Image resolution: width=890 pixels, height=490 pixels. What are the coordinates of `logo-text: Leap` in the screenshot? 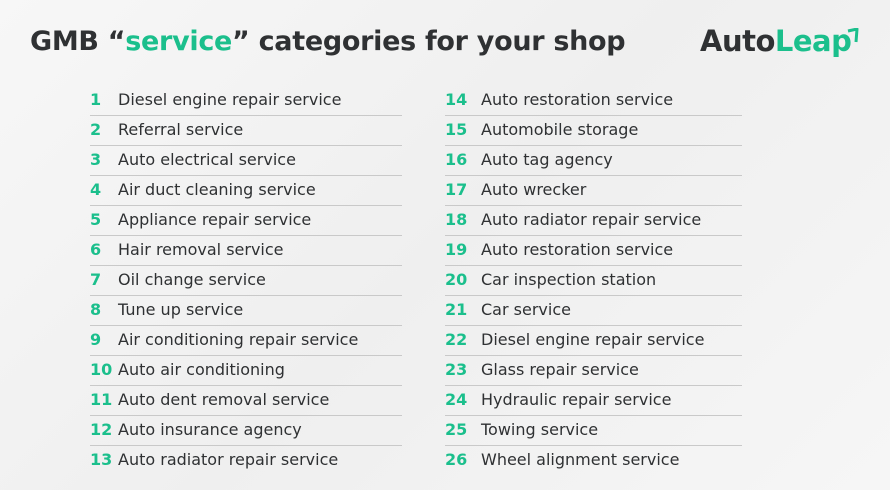 It's located at (813, 41).